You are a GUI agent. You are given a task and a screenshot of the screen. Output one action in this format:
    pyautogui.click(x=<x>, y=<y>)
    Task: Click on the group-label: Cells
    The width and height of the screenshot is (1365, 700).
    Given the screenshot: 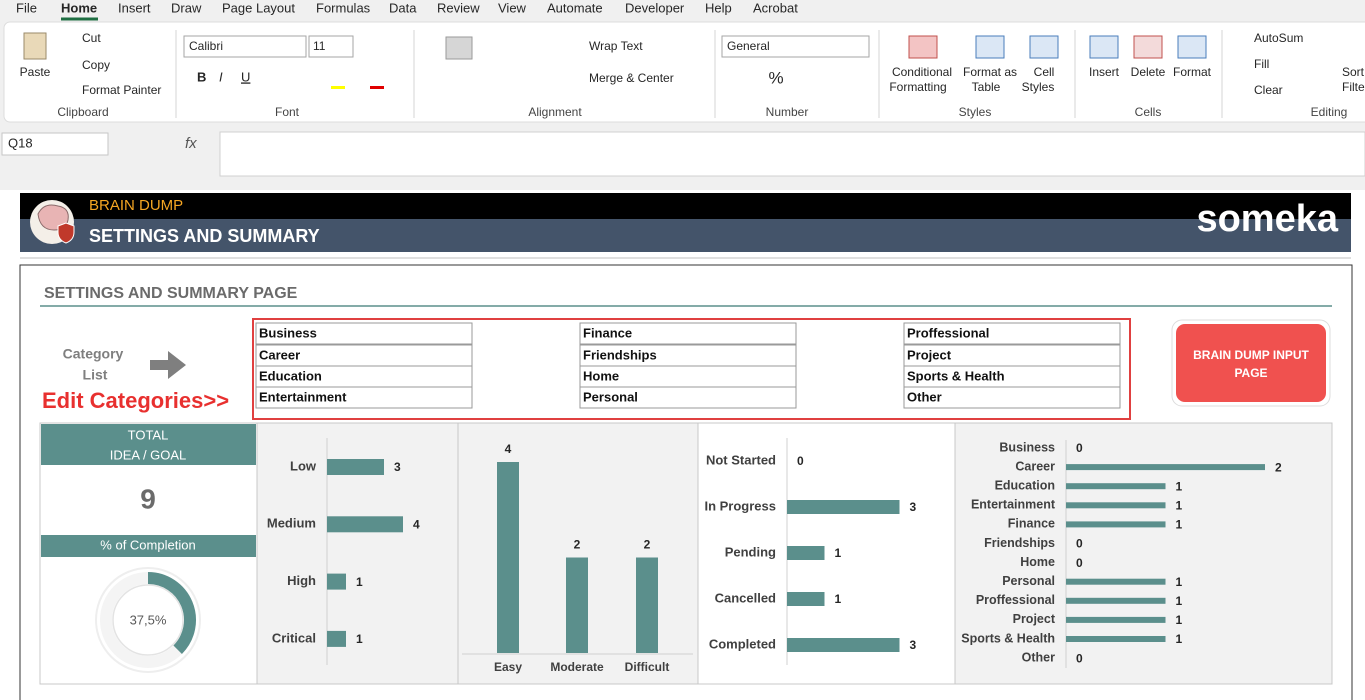 What is the action you would take?
    pyautogui.click(x=1148, y=112)
    